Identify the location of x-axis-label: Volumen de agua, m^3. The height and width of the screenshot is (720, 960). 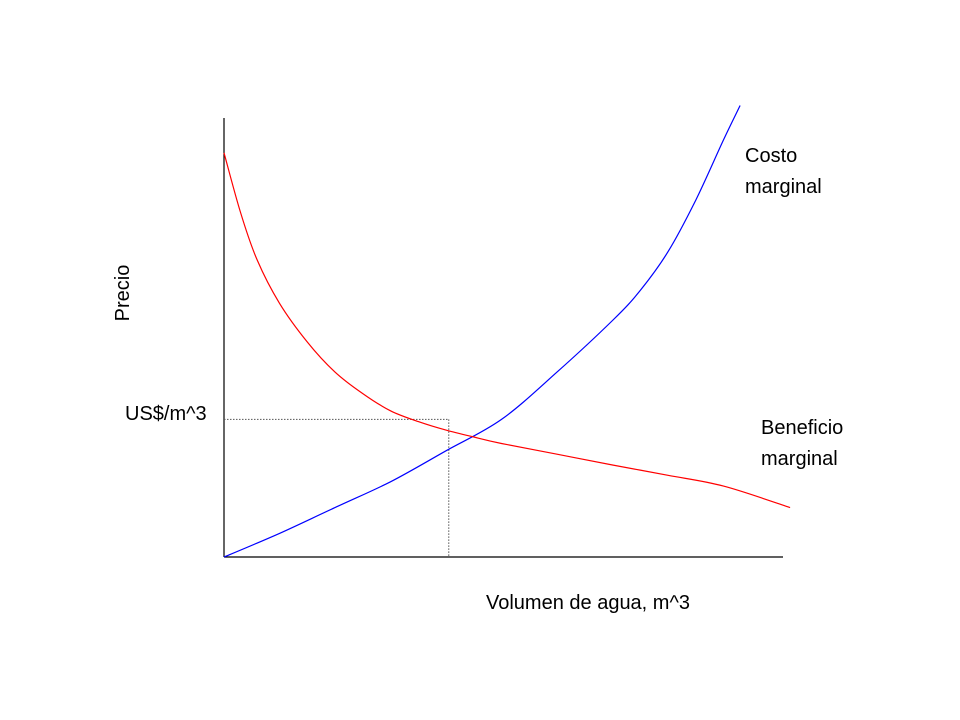
(588, 603).